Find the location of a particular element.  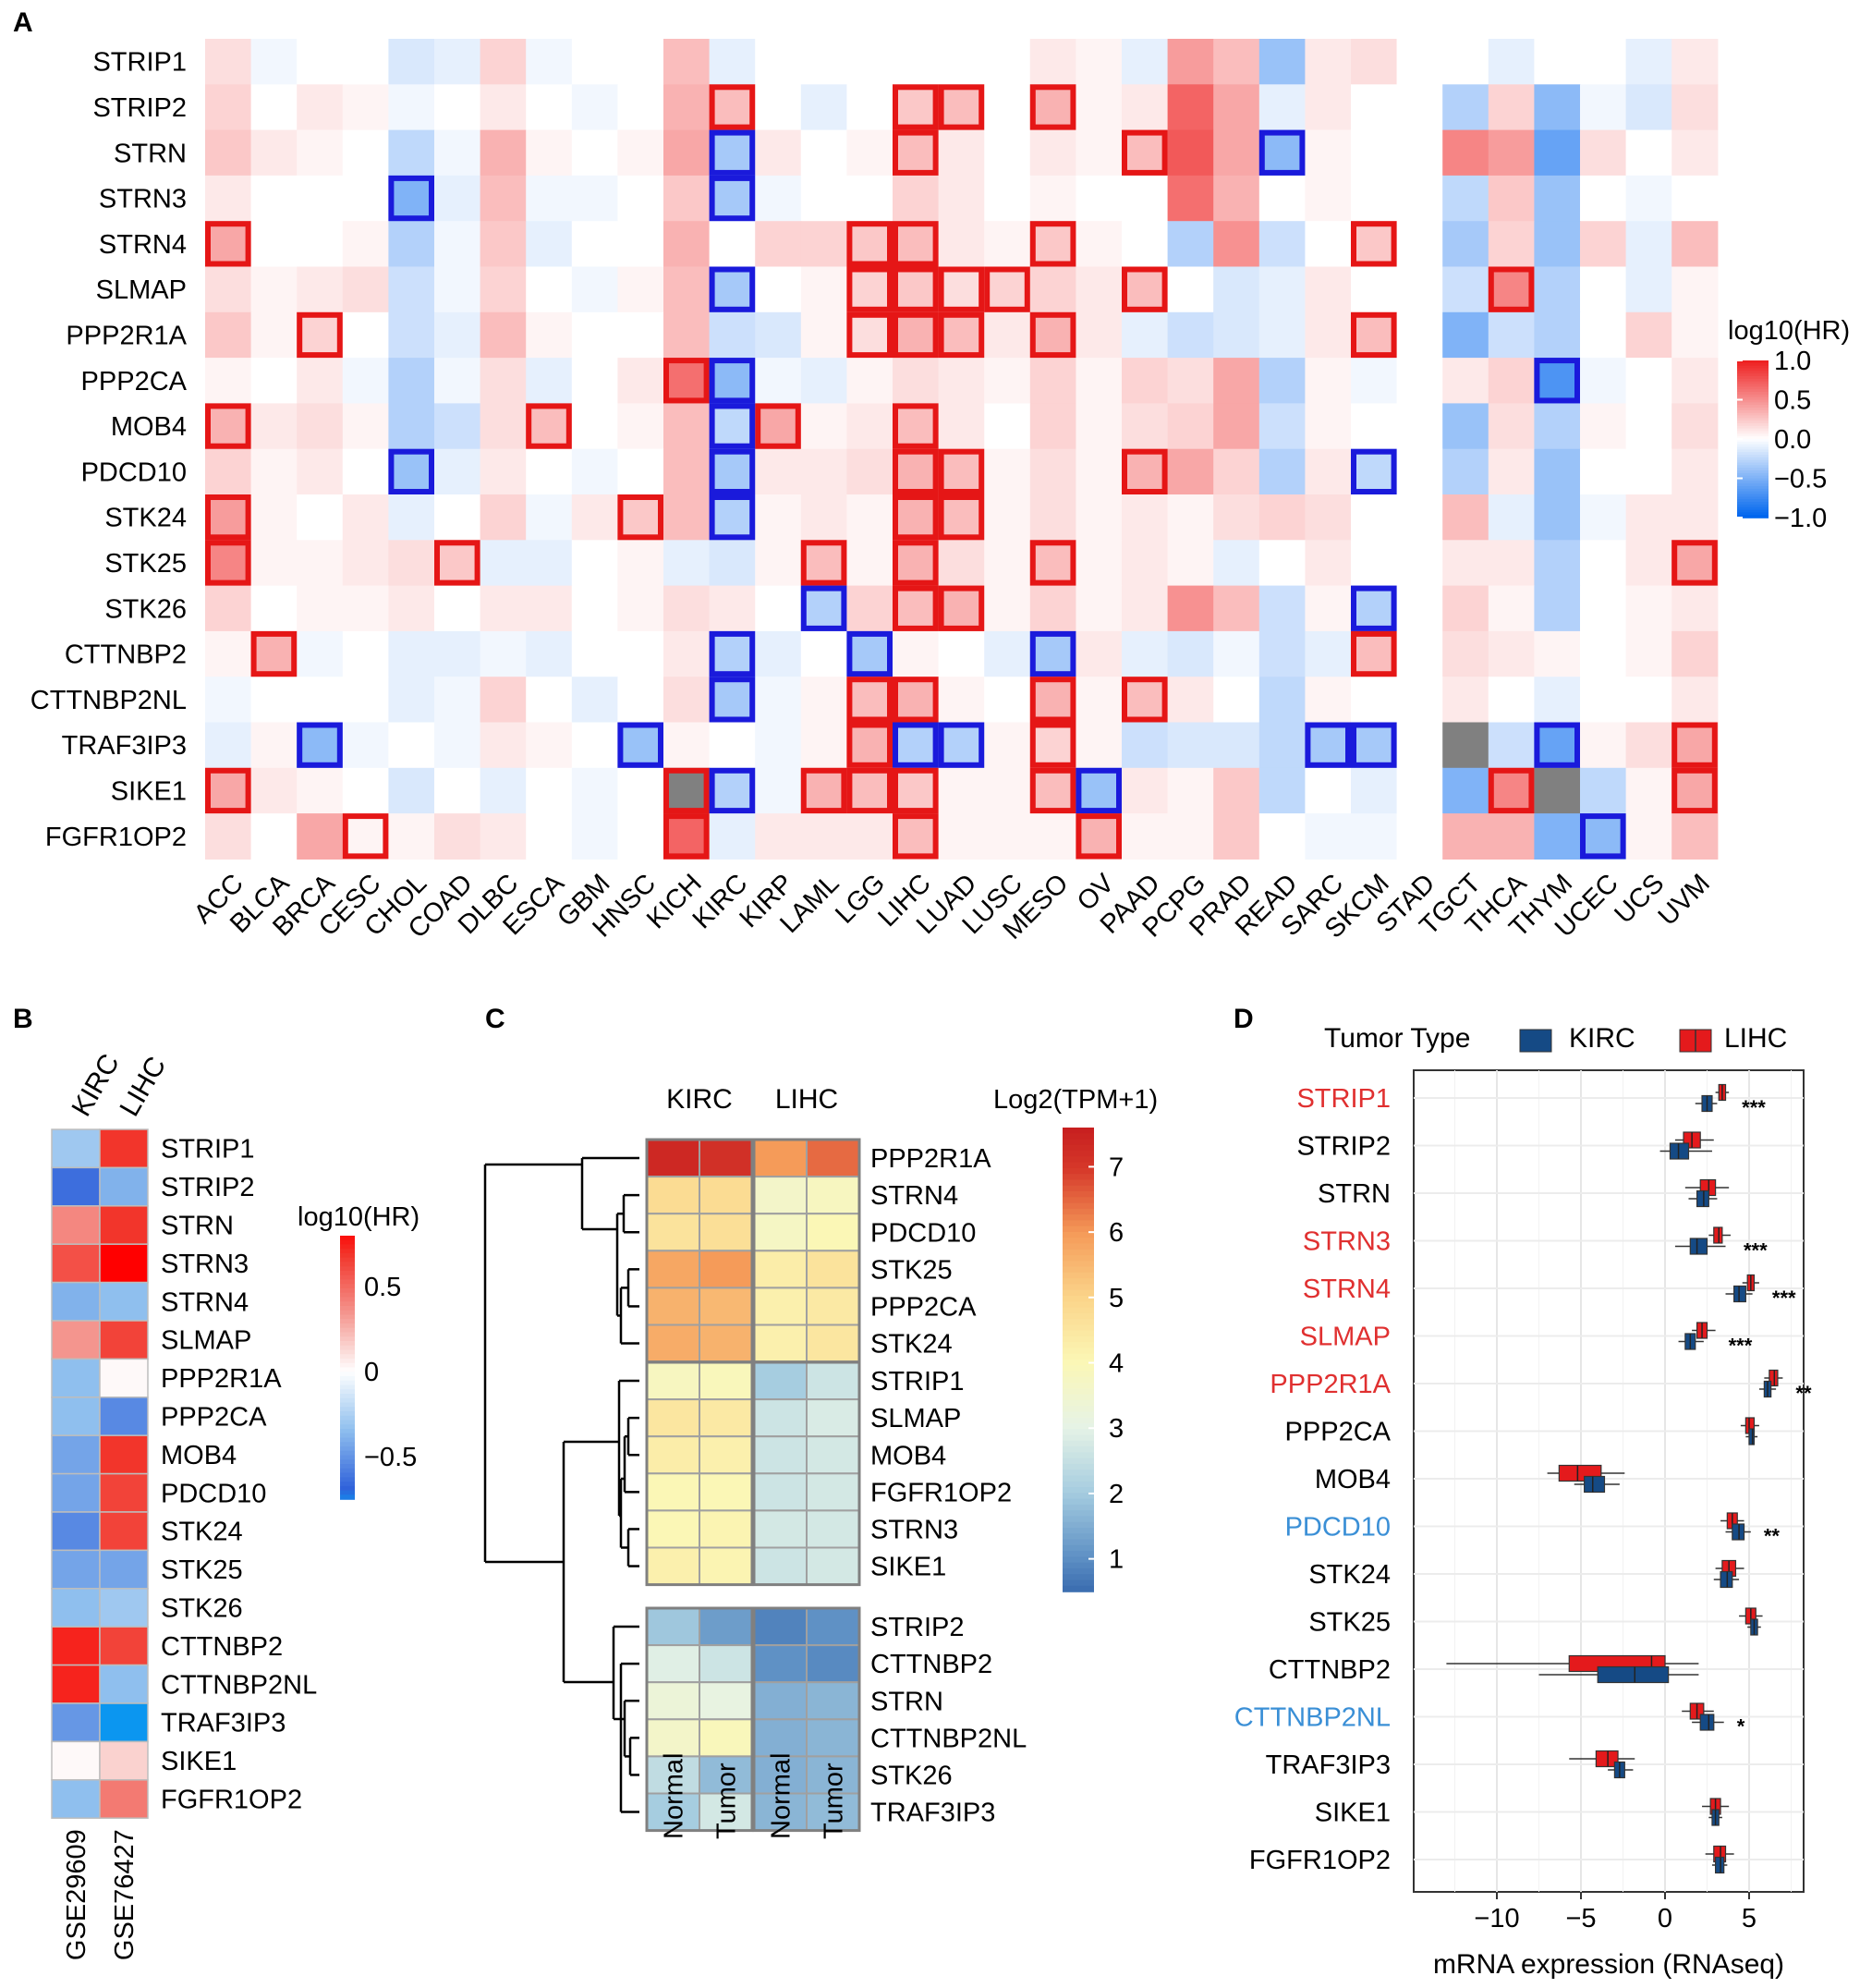

row-label: MOB4 is located at coordinates (149, 427).